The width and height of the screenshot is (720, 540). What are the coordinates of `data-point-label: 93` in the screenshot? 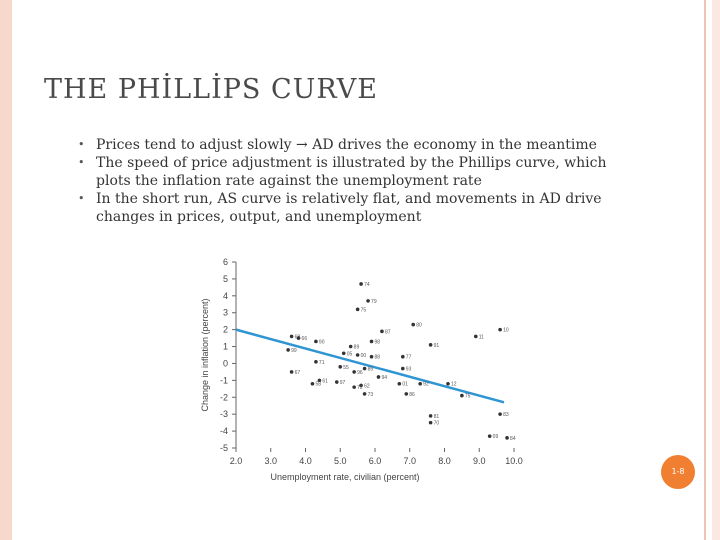 It's located at (409, 370).